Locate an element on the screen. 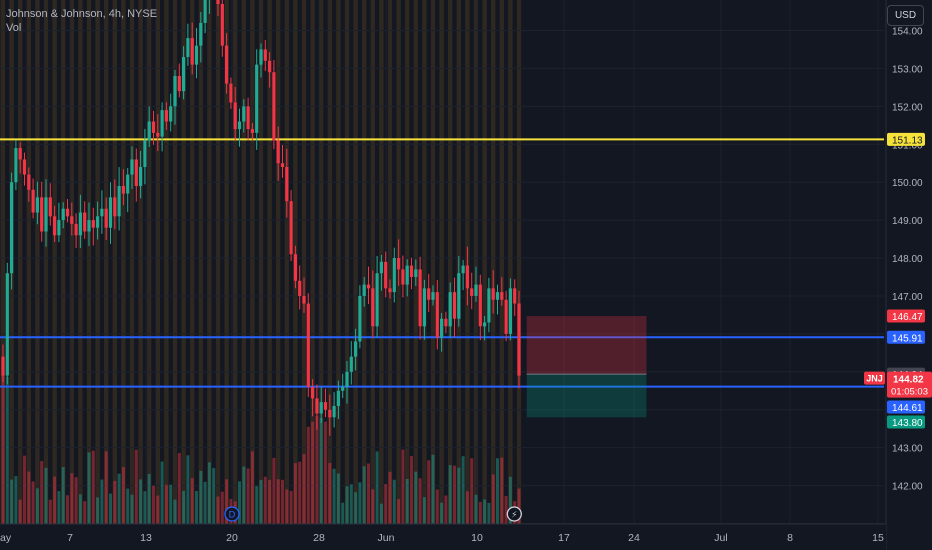 Image resolution: width=932 pixels, height=550 pixels. price-label-text: 151.13 is located at coordinates (907, 140).